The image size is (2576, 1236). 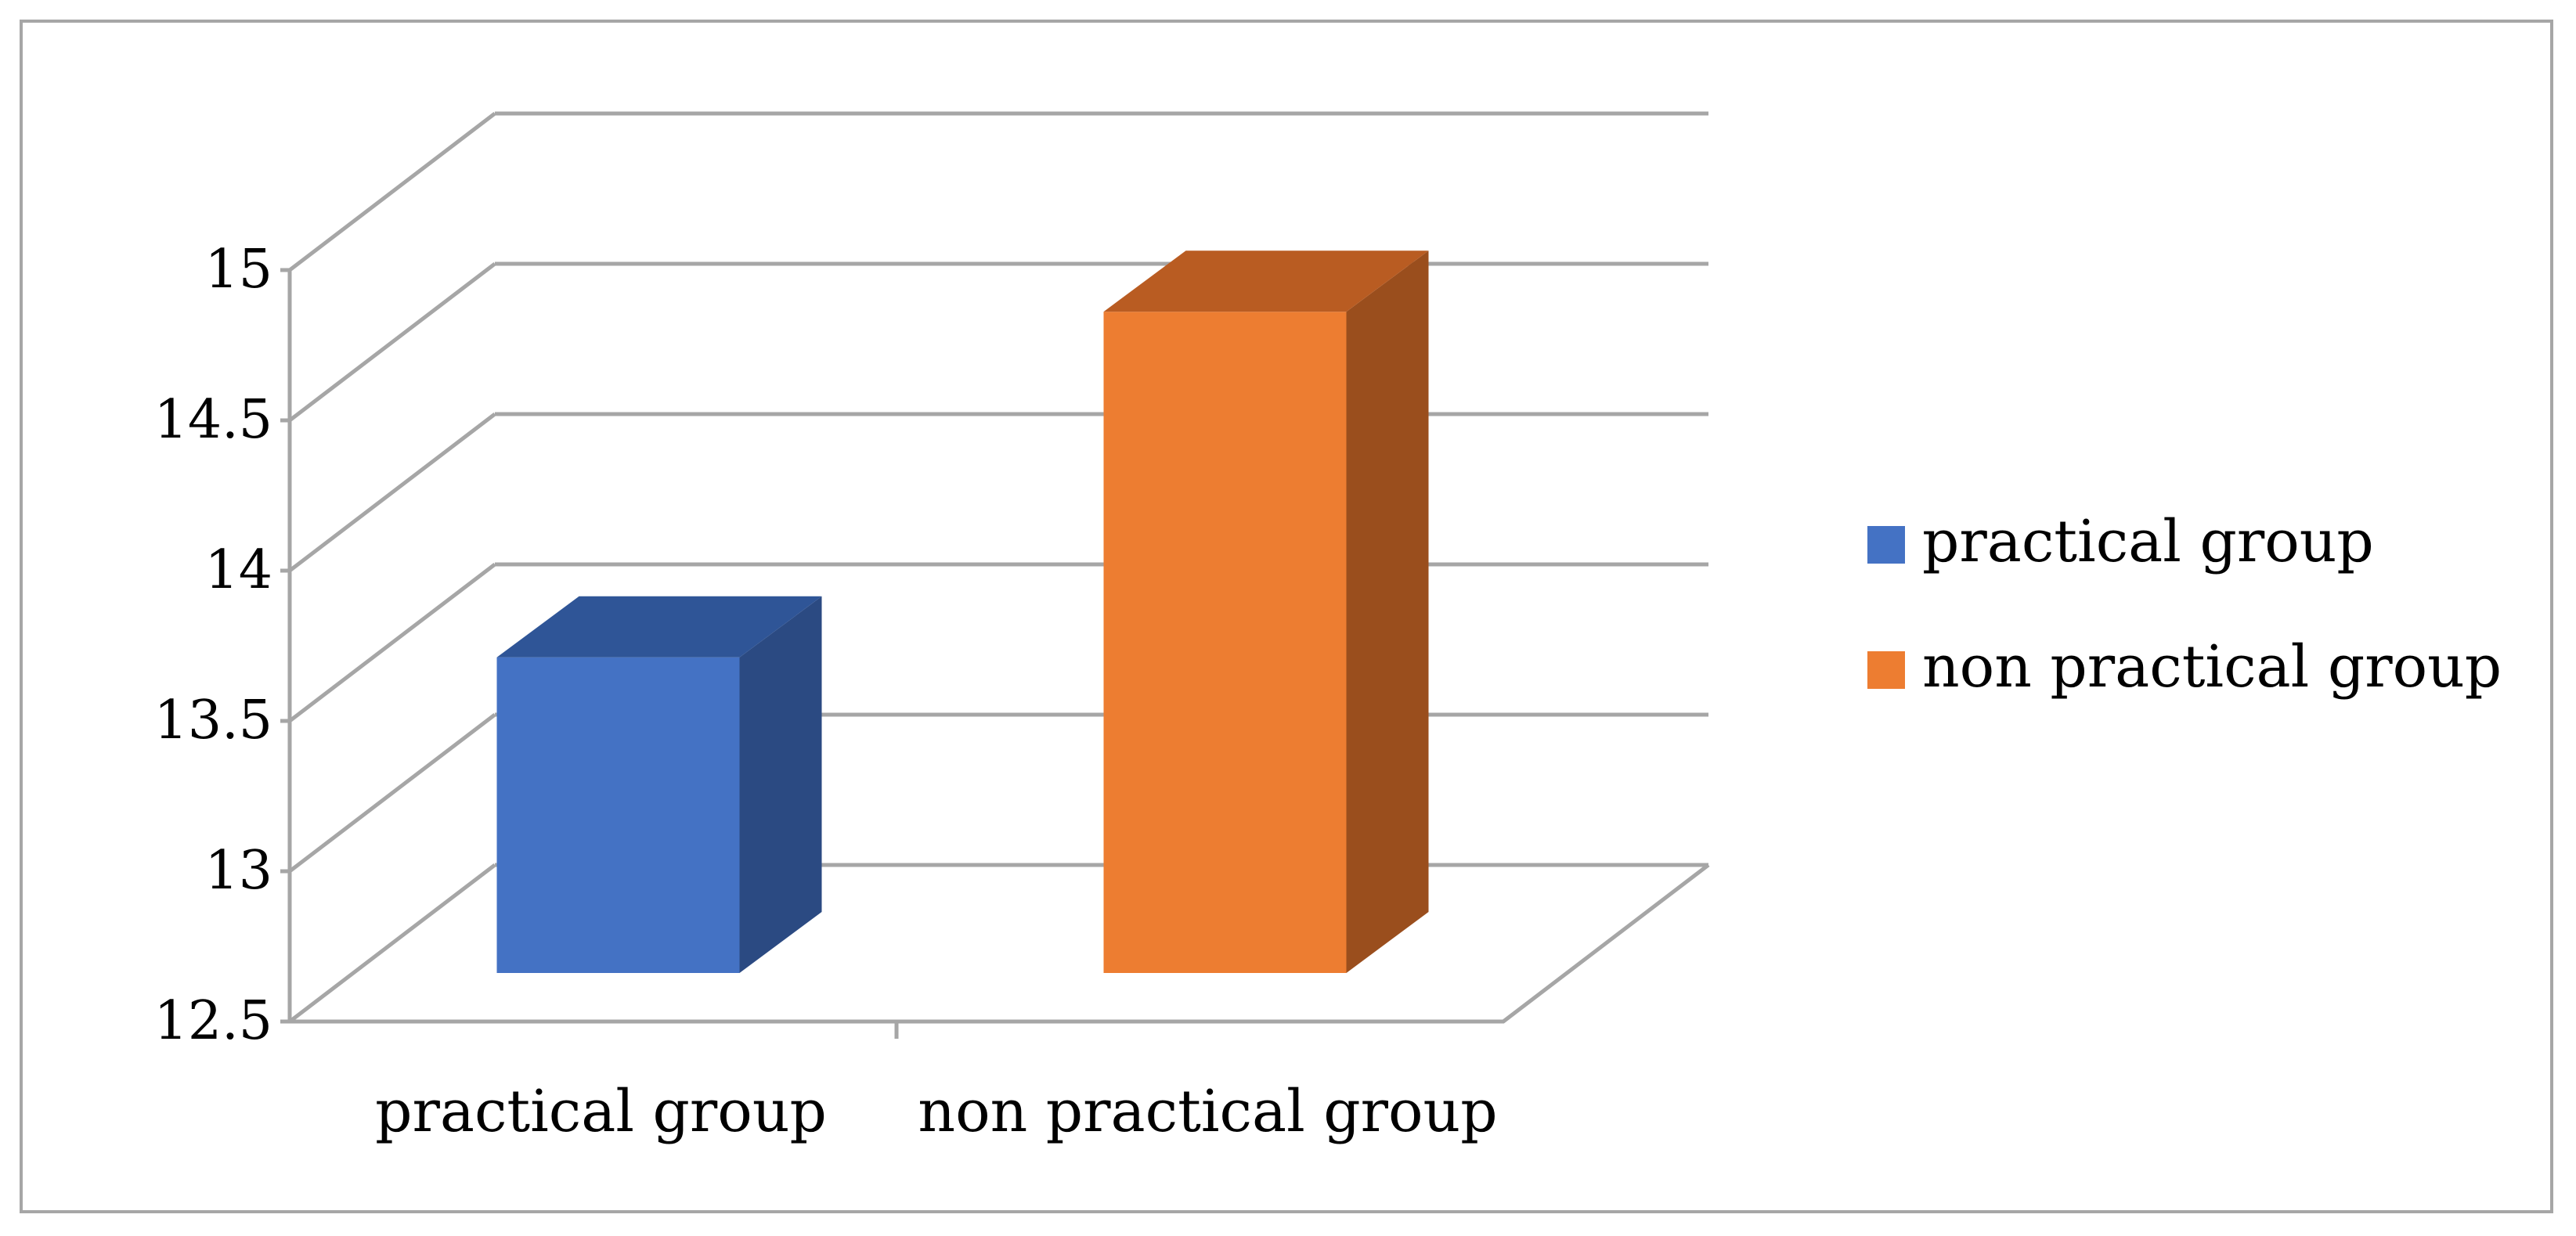 What do you see at coordinates (2184, 604) in the screenshot?
I see `legend: practical group non practical group` at bounding box center [2184, 604].